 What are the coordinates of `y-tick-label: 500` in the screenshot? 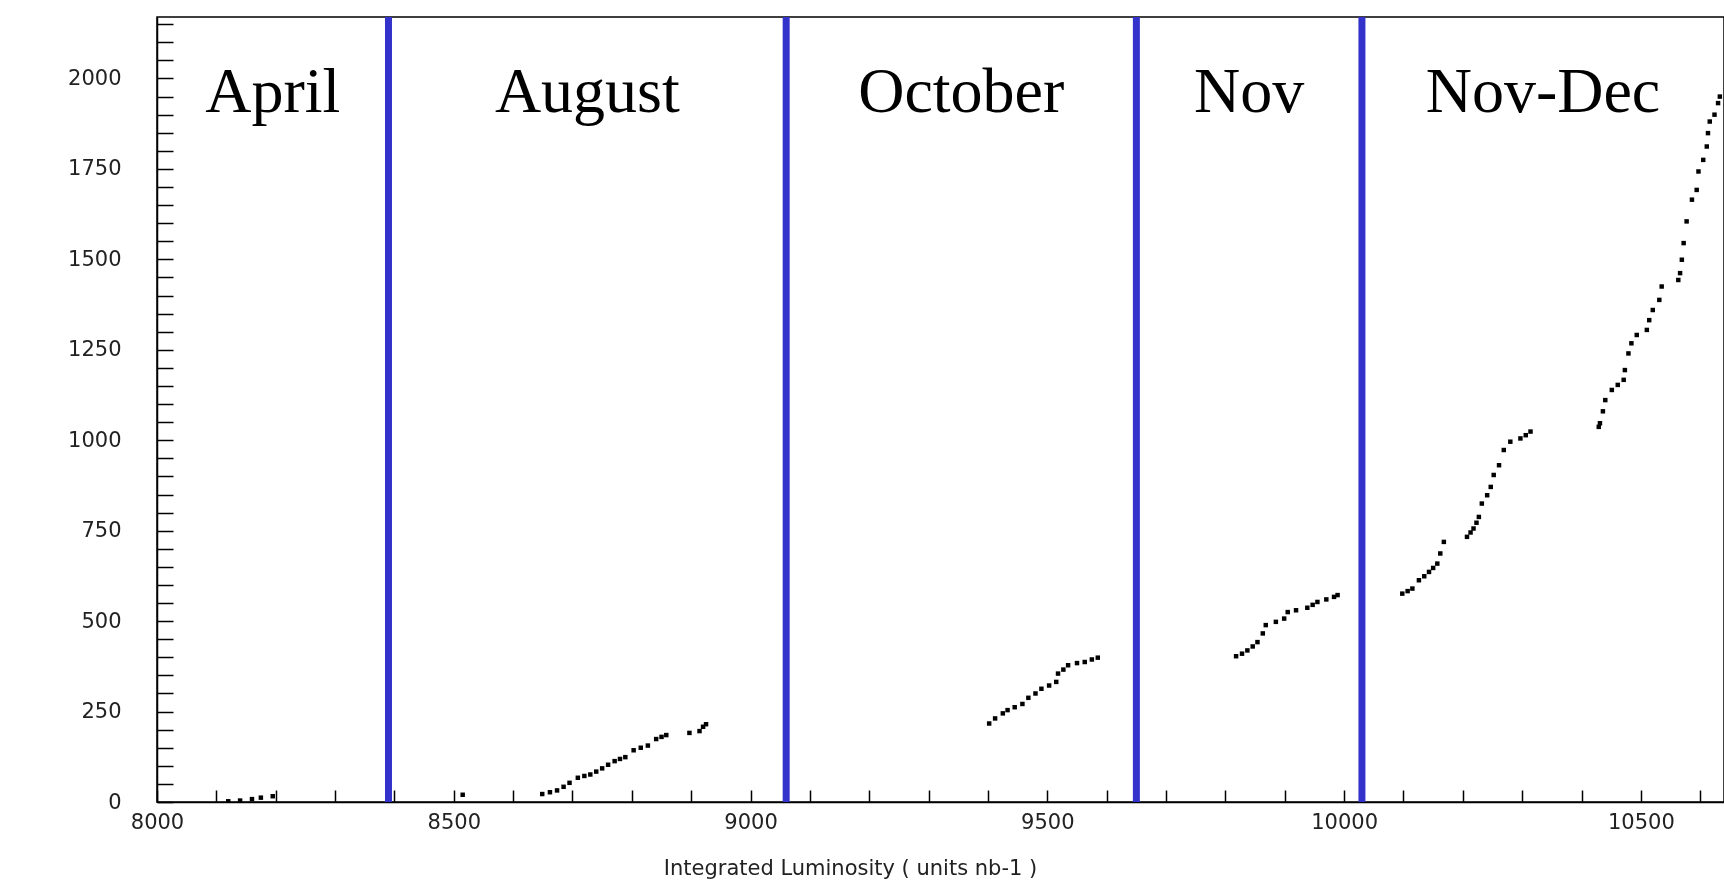 It's located at (101, 620).